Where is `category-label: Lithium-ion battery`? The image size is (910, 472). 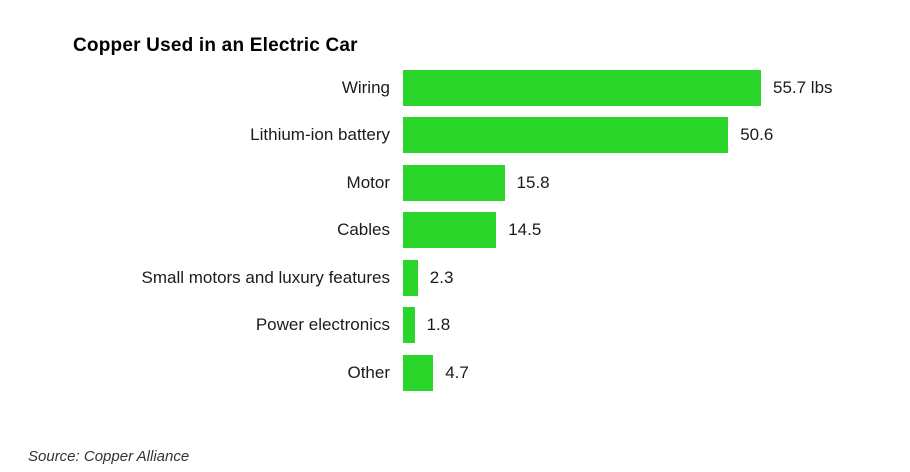
category-label: Lithium-ion battery is located at coordinates (320, 135).